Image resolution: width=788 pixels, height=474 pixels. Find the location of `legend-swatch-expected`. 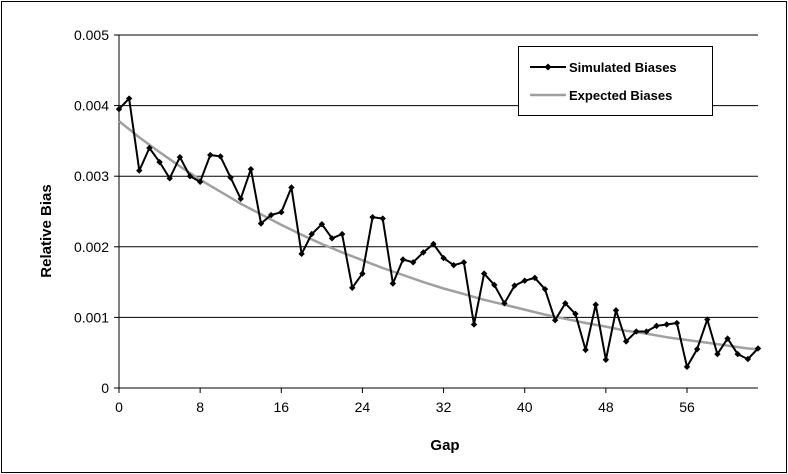

legend-swatch-expected is located at coordinates (548, 95).